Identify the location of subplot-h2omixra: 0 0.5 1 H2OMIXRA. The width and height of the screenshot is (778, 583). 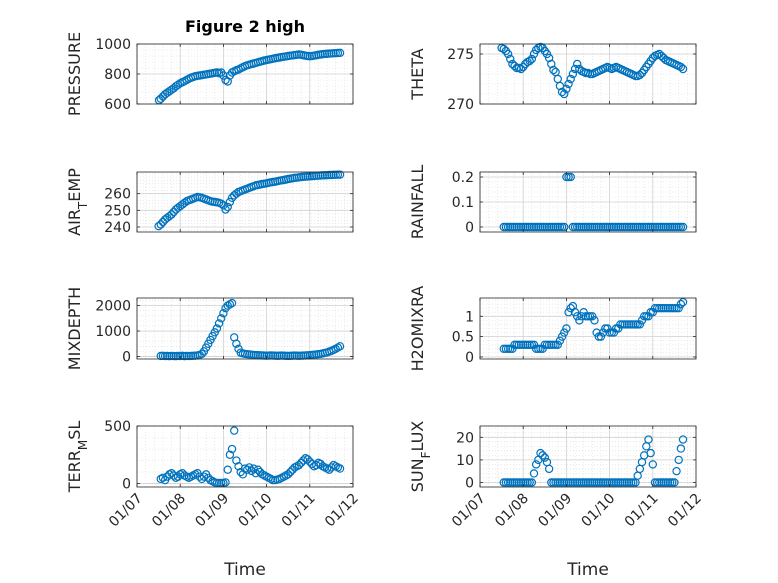
(552, 329).